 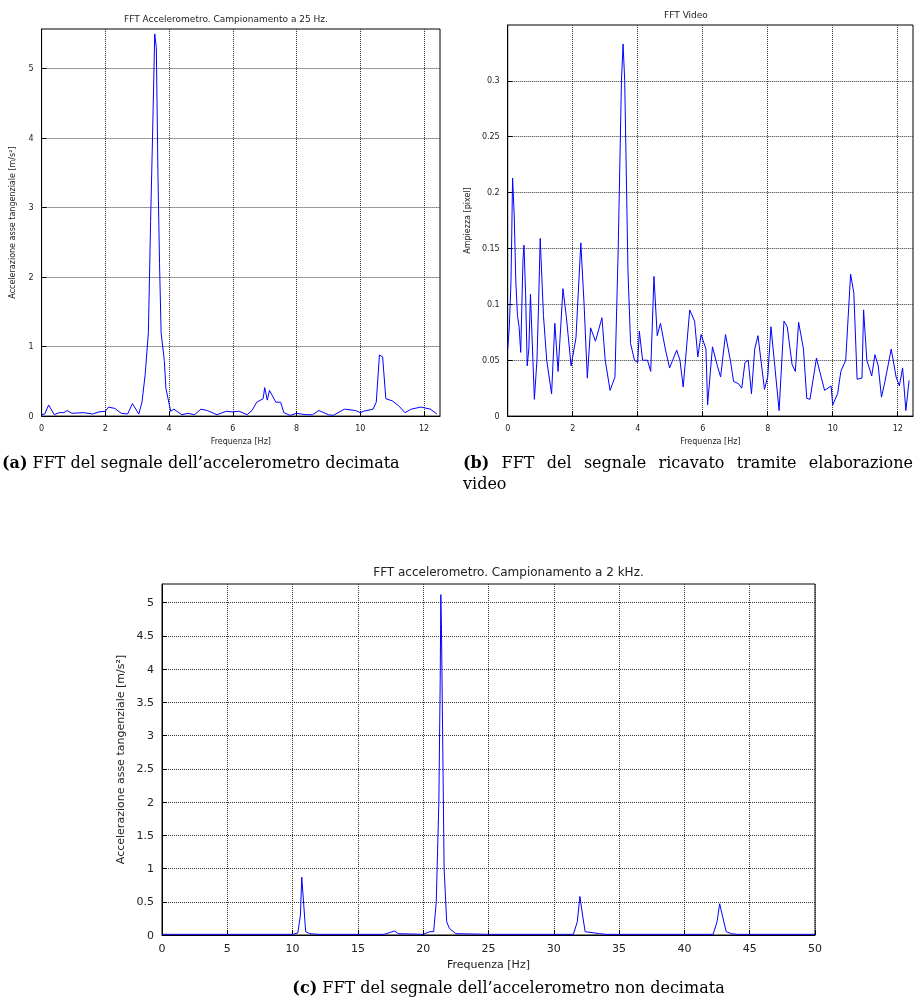 I want to click on text: (a) FFT del segnale dell’accelerometro decimata, so click(x=201, y=462).